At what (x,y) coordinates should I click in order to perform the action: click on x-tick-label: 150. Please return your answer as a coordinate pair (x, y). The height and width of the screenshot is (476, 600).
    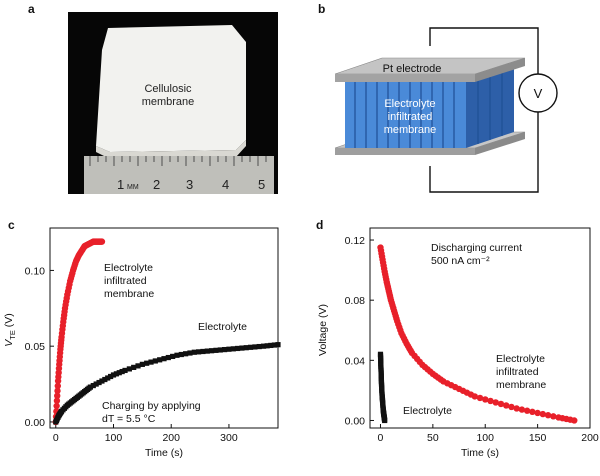
    Looking at the image, I should click on (538, 438).